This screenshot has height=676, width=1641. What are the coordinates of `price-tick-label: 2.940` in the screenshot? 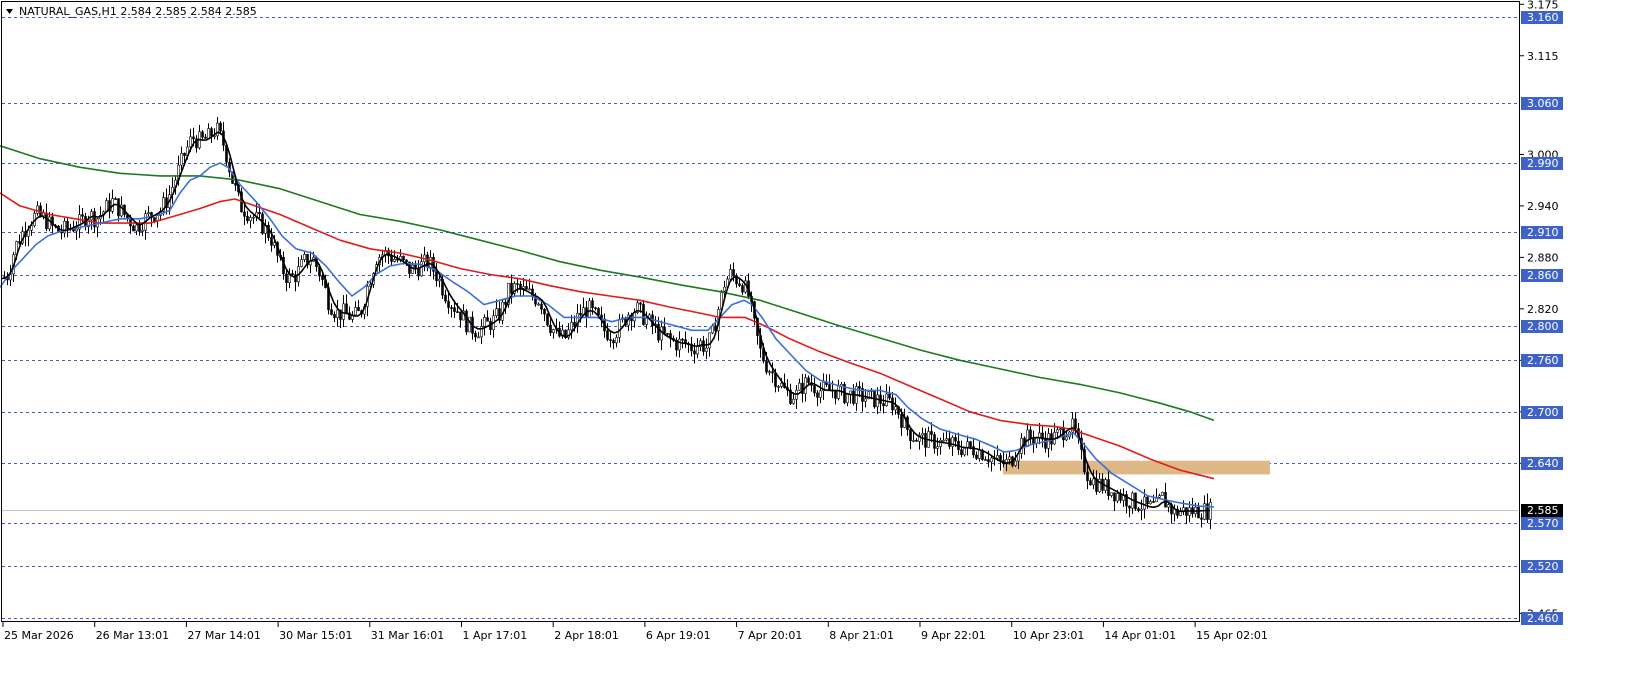 It's located at (1543, 206).